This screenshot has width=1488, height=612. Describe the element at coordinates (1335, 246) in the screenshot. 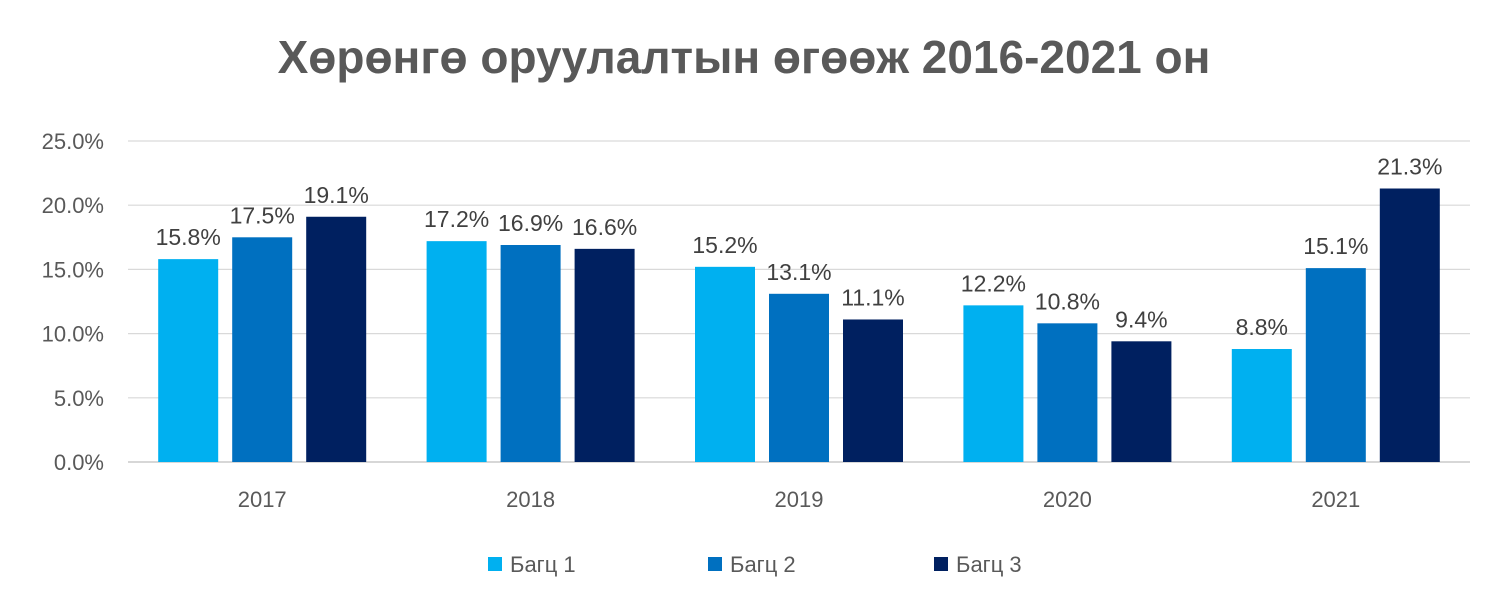

I see `data-label: 15.1%` at that location.